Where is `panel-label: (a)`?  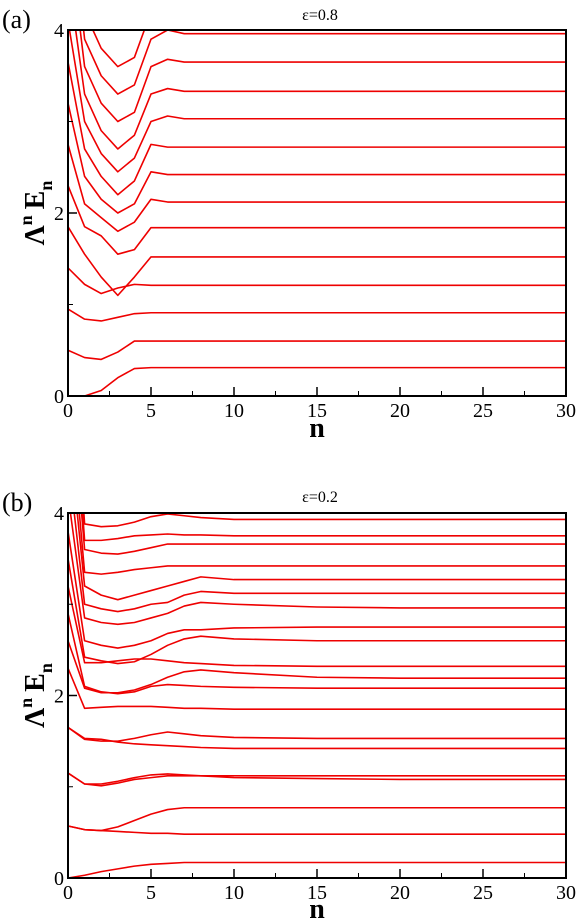
panel-label: (a) is located at coordinates (16, 19).